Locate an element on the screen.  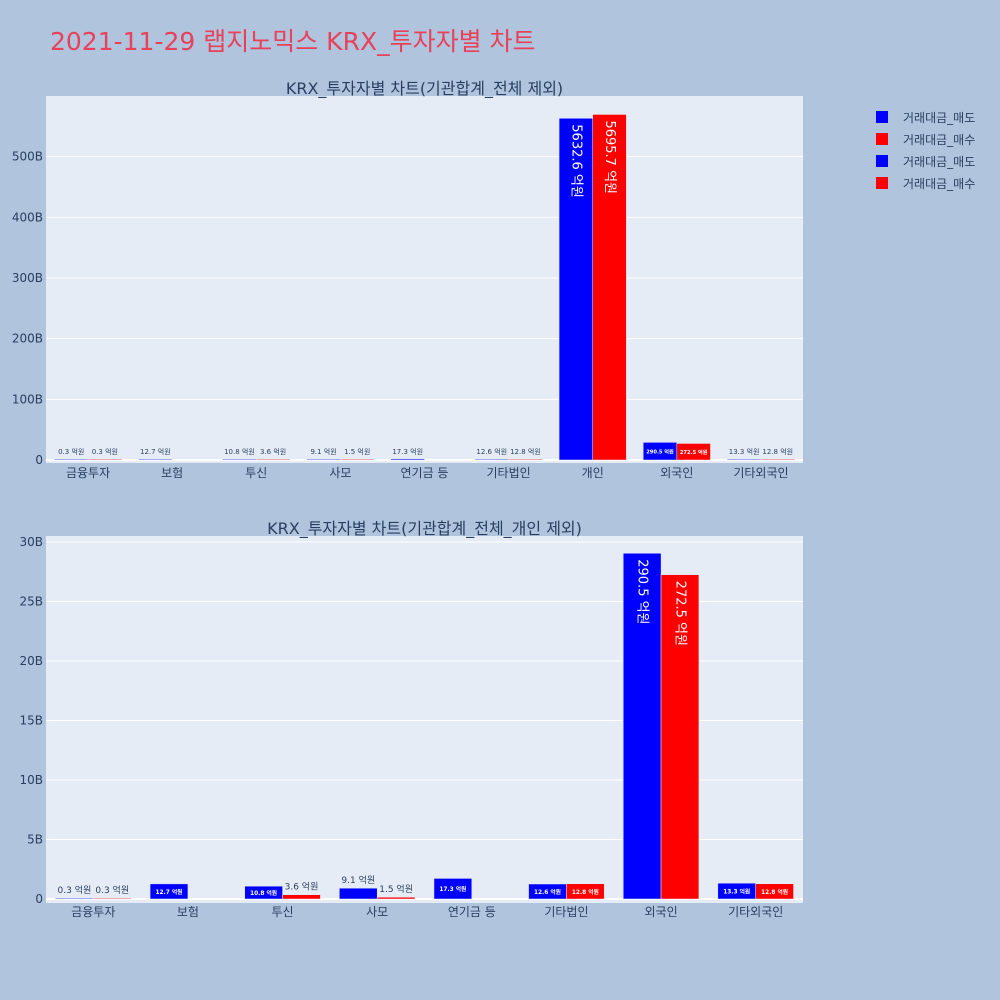
y-tick-label: 400B is located at coordinates (27, 217).